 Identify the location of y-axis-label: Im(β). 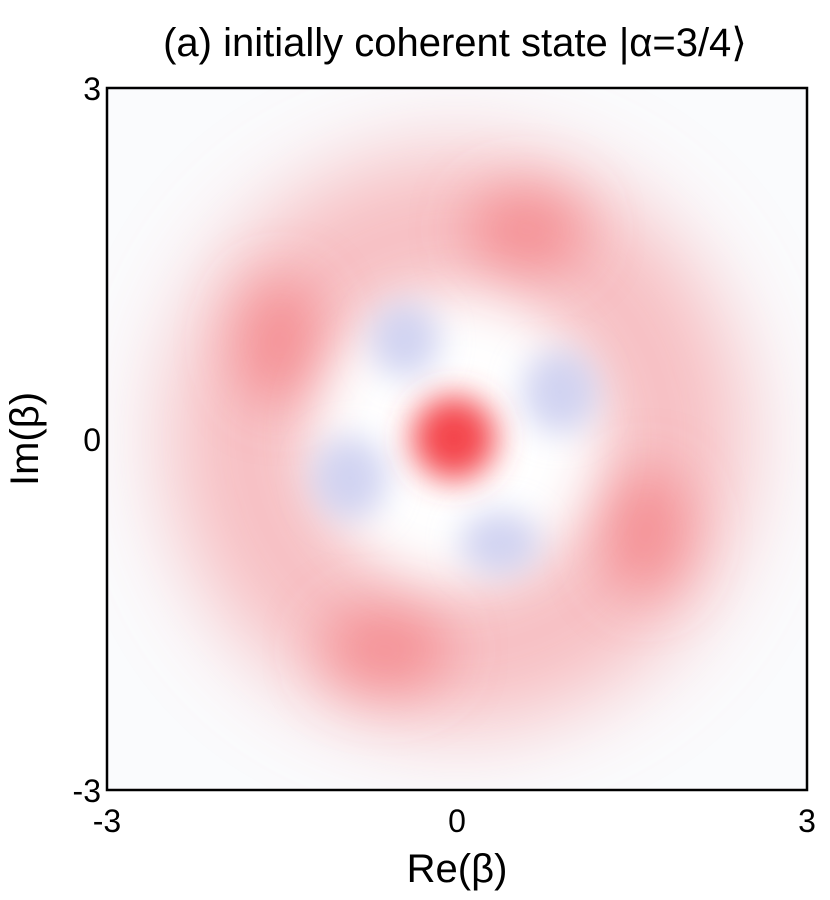
(25, 439).